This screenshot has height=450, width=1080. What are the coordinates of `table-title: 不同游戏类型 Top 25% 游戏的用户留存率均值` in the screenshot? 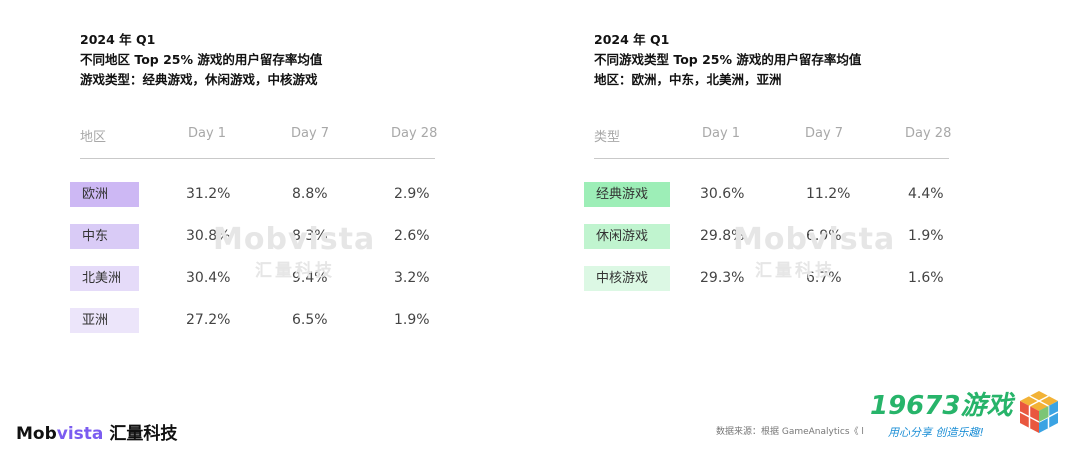 It's located at (728, 59).